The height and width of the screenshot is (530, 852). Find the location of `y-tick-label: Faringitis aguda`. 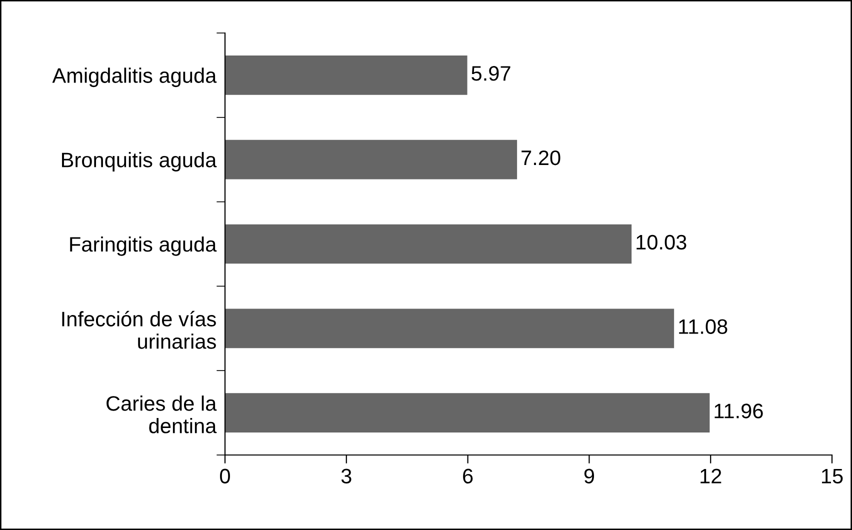

y-tick-label: Faringitis aguda is located at coordinates (143, 246).